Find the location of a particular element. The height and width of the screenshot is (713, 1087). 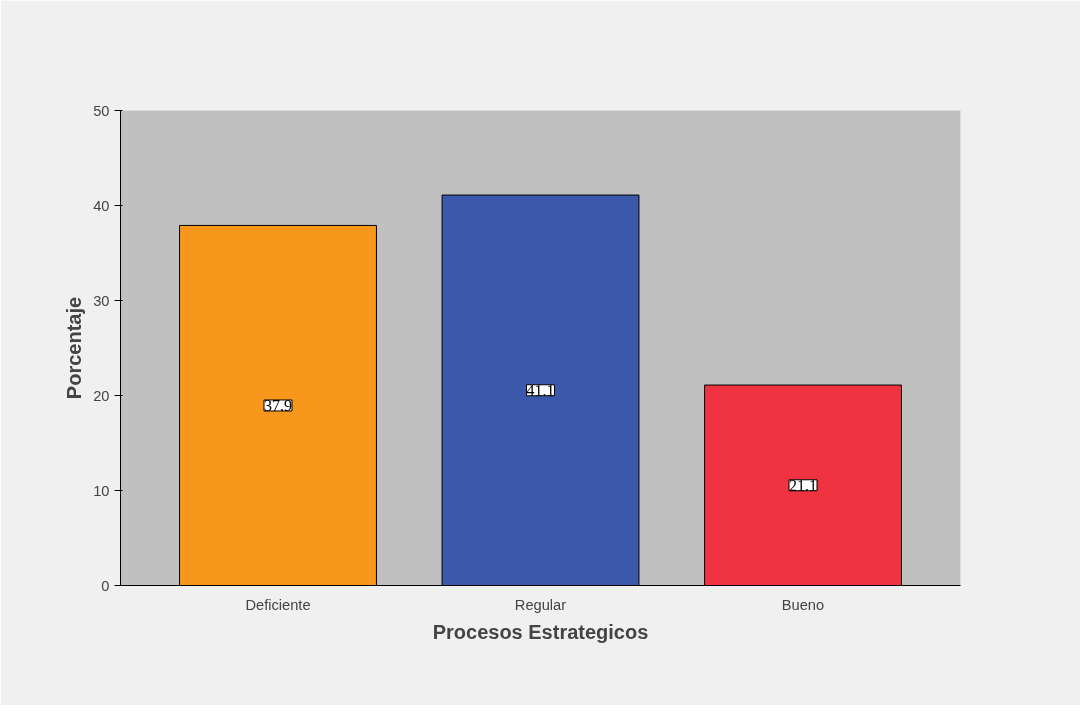

x-tick-label: Deficiente is located at coordinates (278, 604).